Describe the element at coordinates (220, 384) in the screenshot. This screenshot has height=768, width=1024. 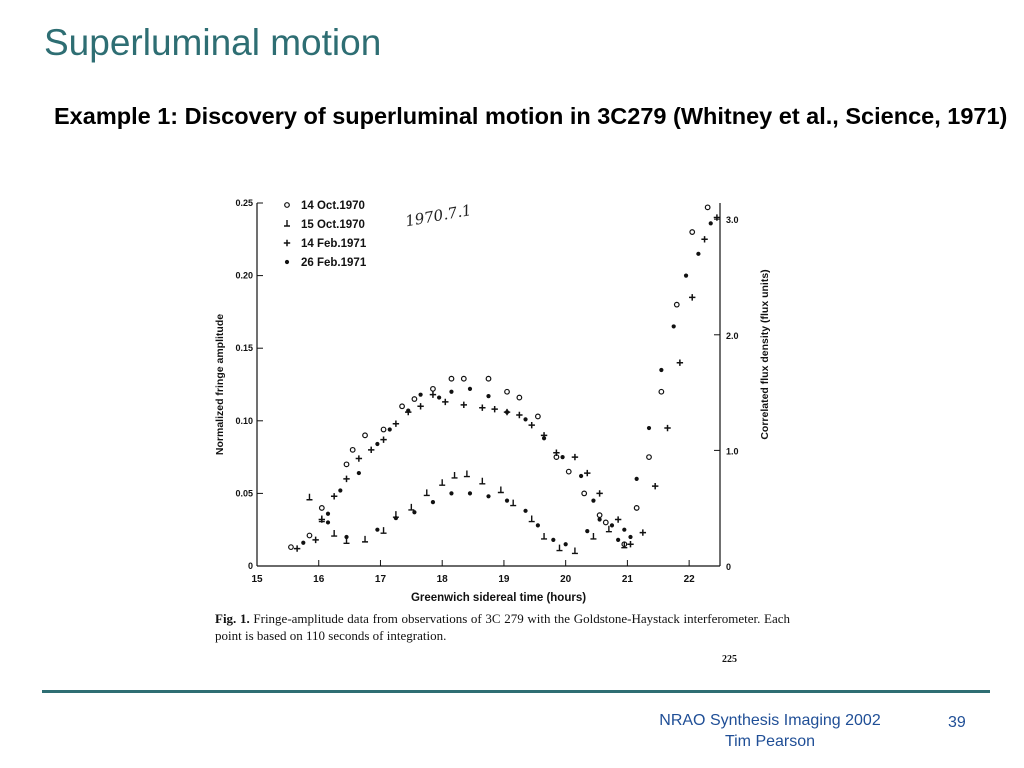
I see `y-axis-title: Normalized fringe amplitude` at that location.